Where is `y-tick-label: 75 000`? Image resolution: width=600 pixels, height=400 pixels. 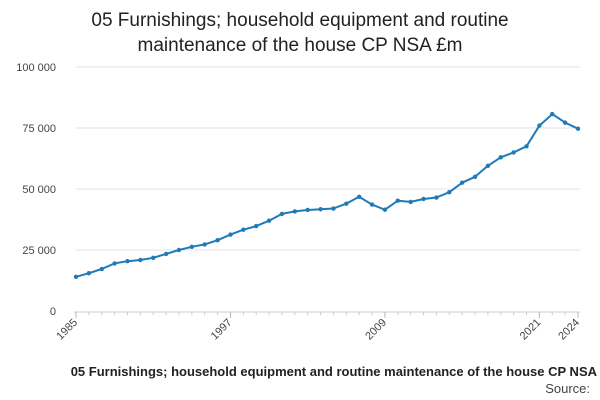
y-tick-label: 75 000 is located at coordinates (39, 129).